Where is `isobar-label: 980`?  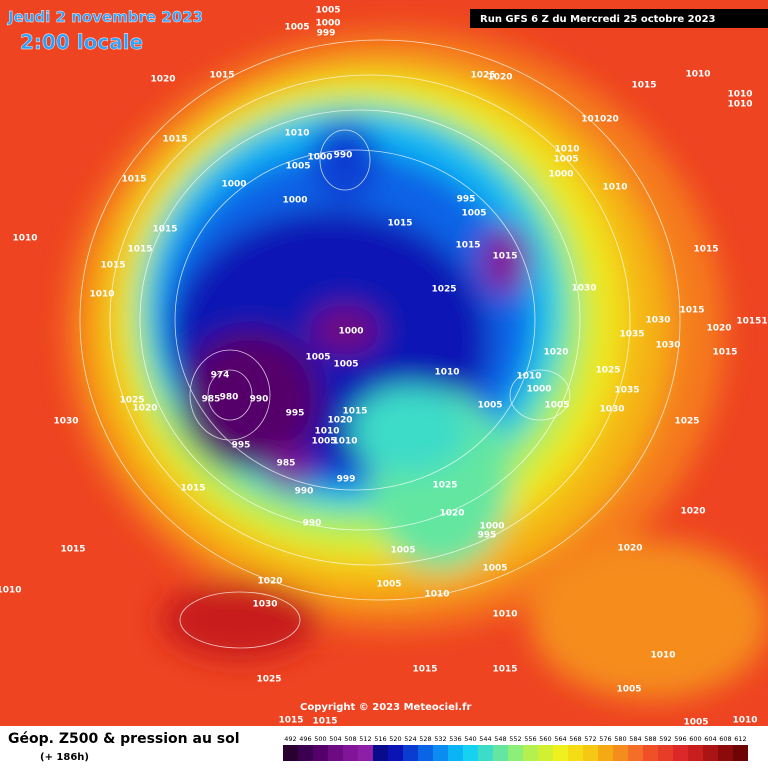 isobar-label: 980 is located at coordinates (229, 398).